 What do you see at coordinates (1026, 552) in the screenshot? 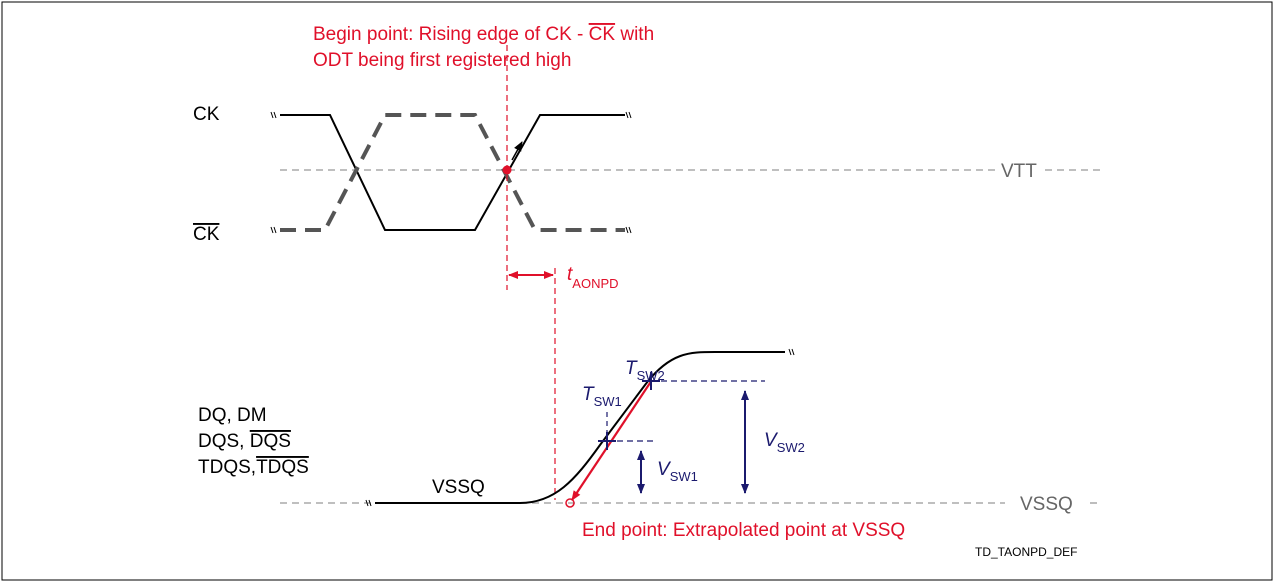
I see `figure-id: TD_TAONPD_DEF` at bounding box center [1026, 552].